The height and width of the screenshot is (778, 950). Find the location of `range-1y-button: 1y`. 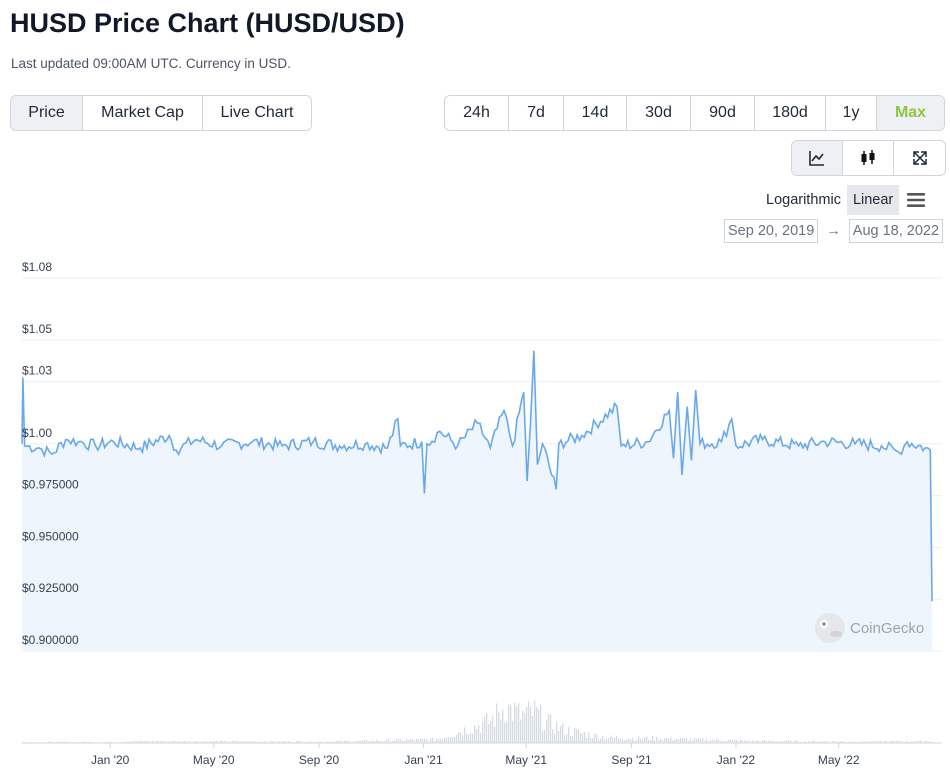

range-1y-button: 1y is located at coordinates (851, 113).